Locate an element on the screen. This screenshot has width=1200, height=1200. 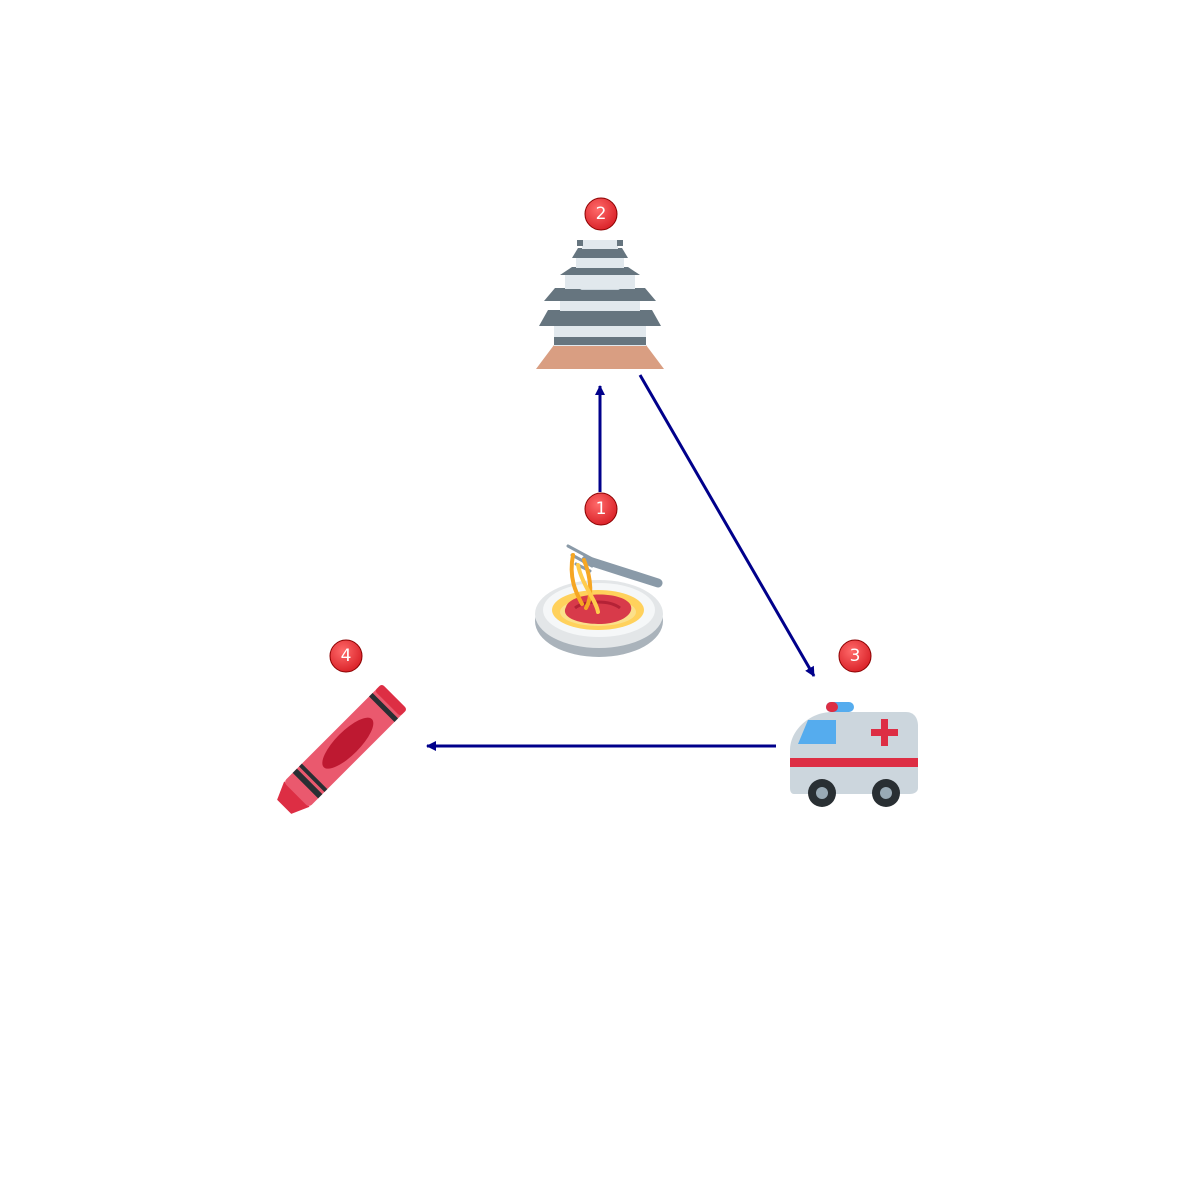
spaghetti-icon is located at coordinates (599, 600).